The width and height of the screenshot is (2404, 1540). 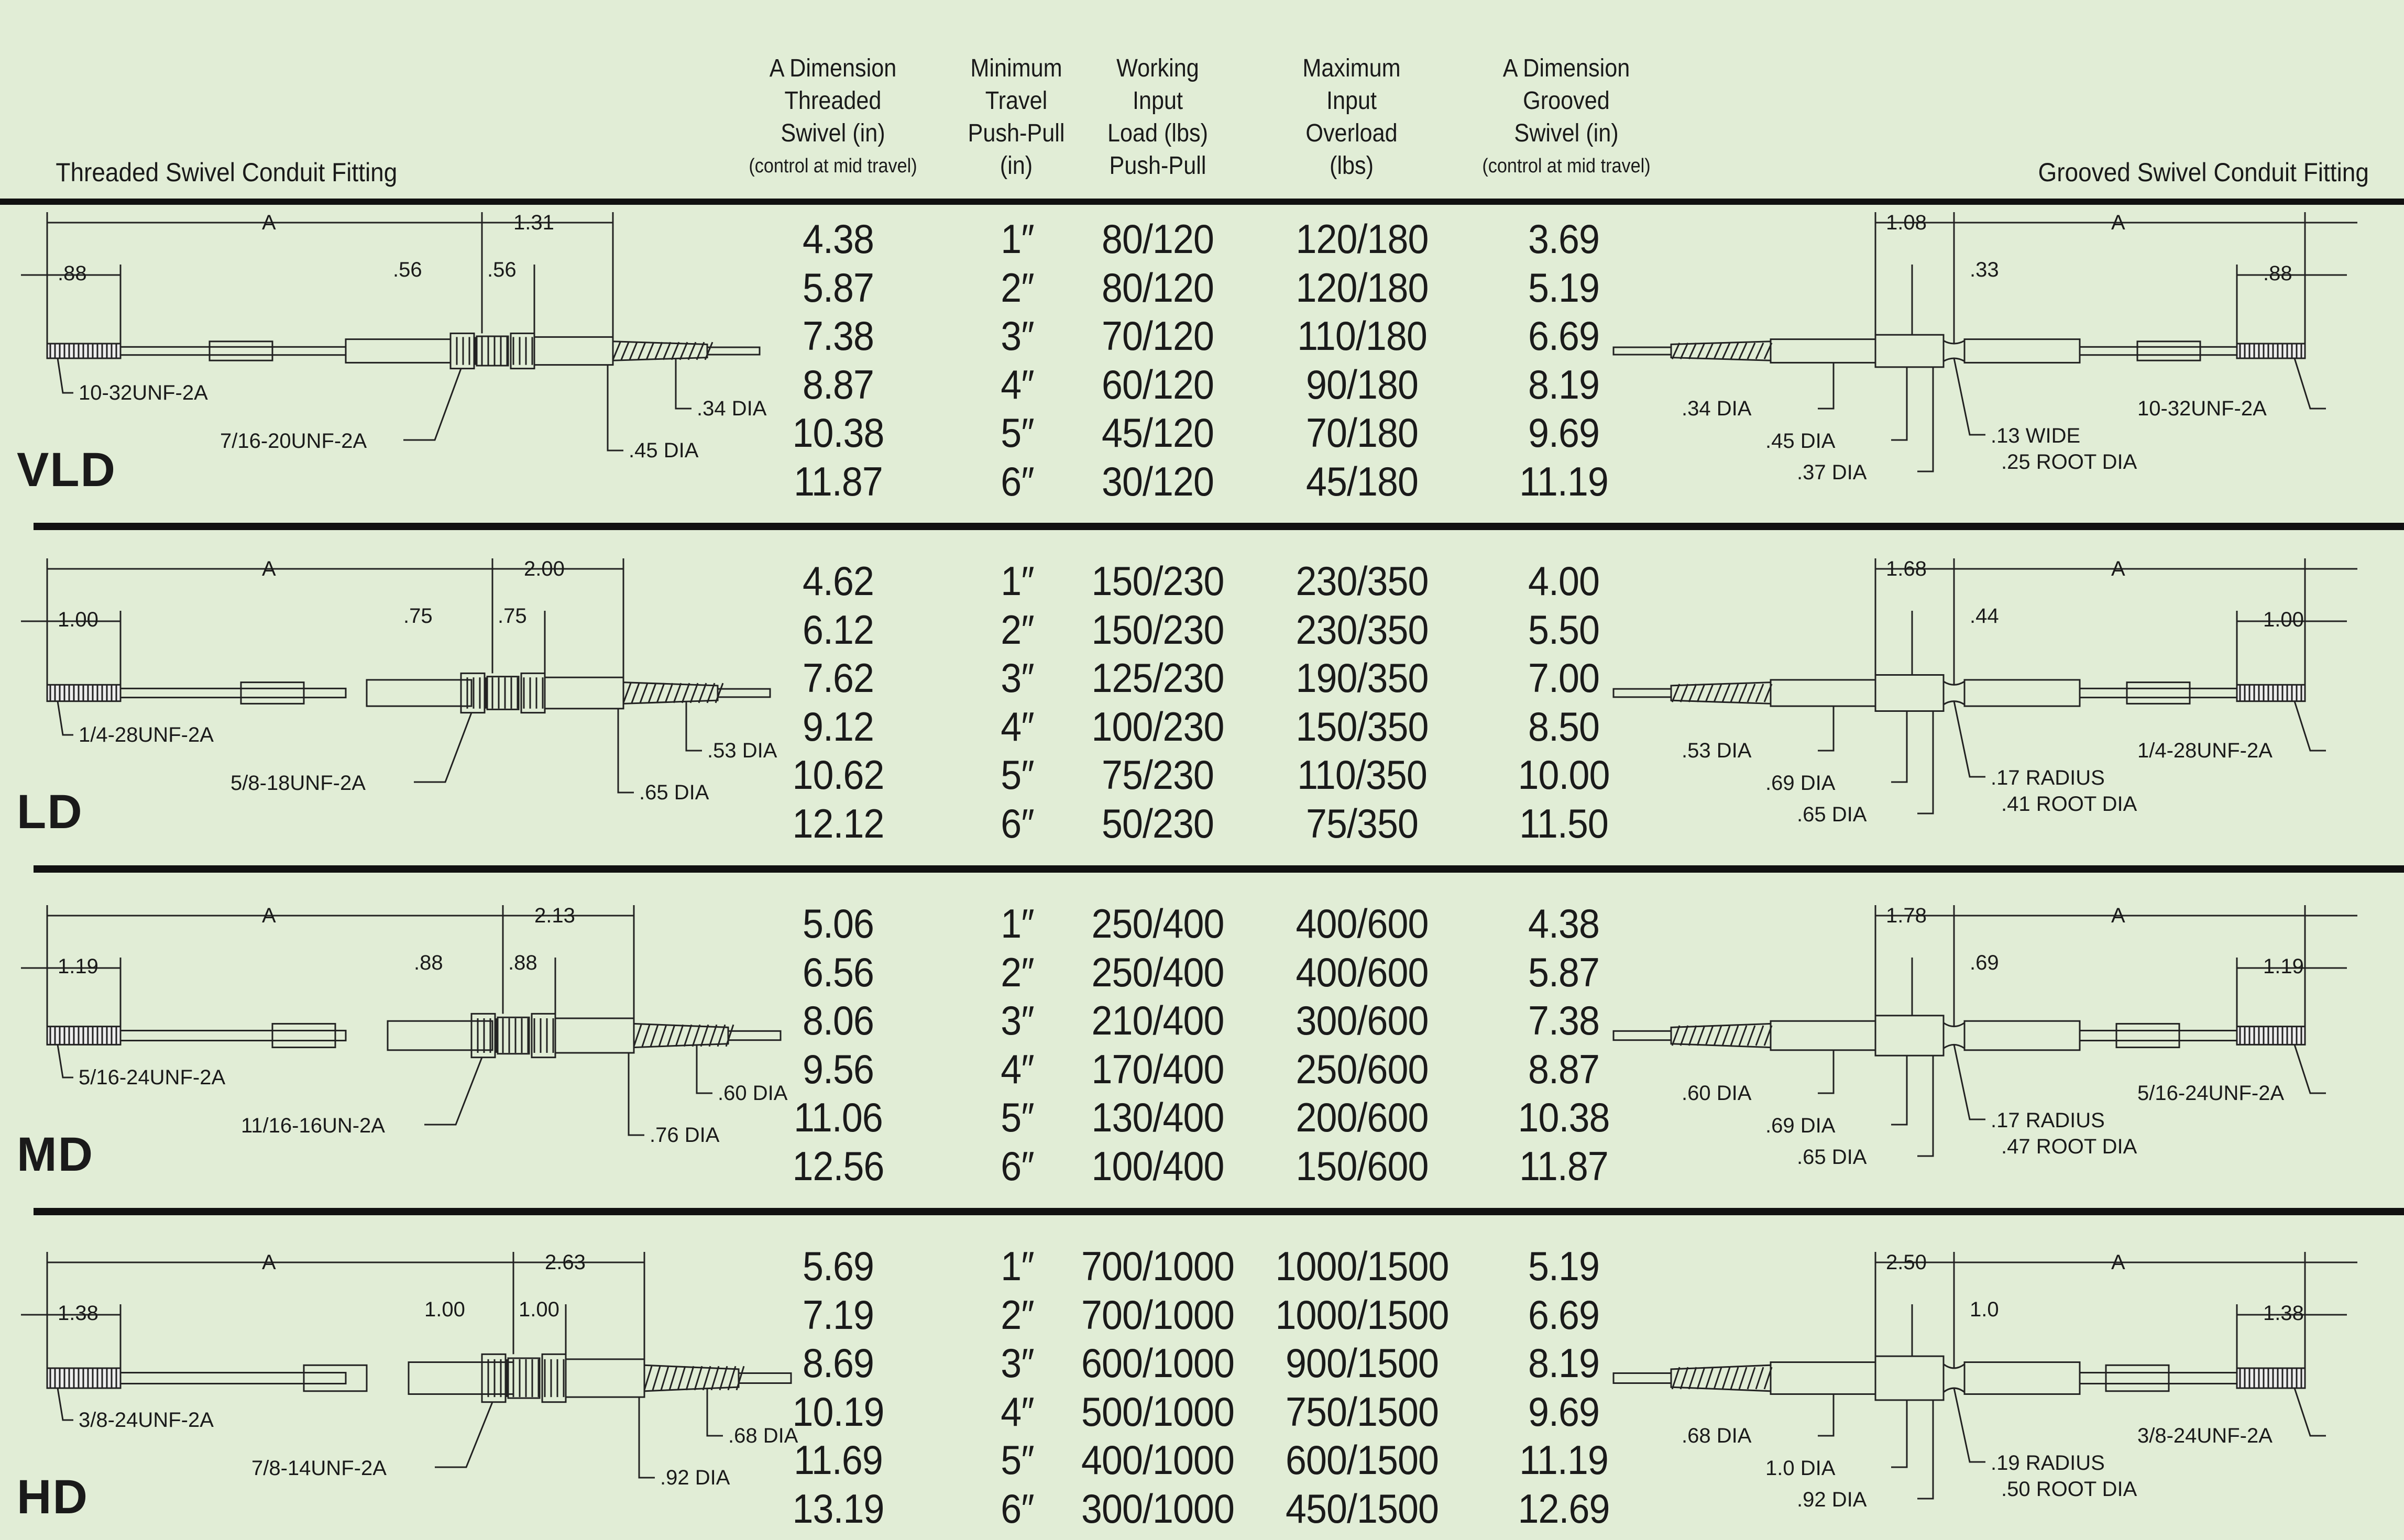 I want to click on dim-label-groove2: .25 ROOT DIA, so click(x=2069, y=462).